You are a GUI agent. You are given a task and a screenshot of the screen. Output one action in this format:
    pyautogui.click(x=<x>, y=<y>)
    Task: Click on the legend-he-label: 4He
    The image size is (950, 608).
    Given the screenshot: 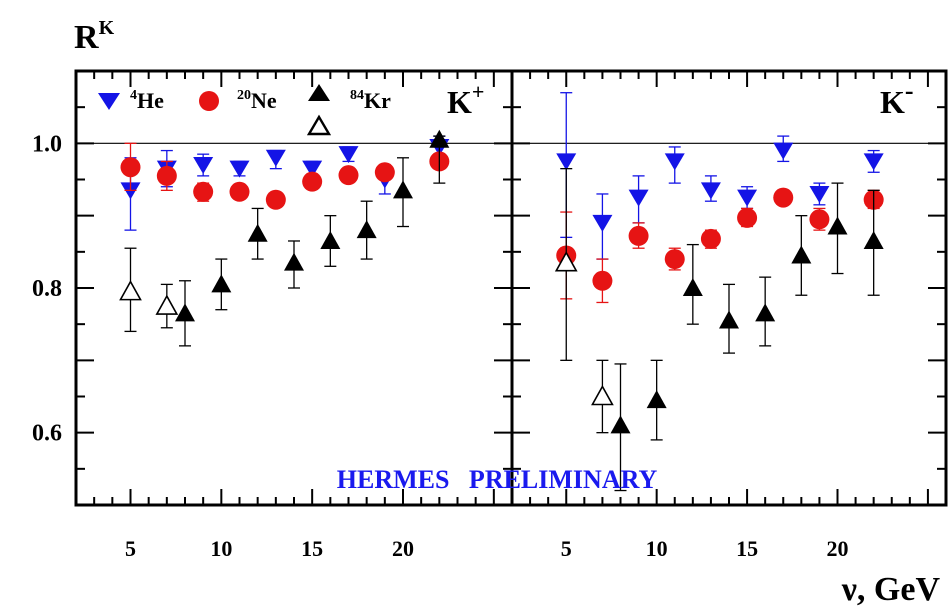 What is the action you would take?
    pyautogui.click(x=147, y=100)
    